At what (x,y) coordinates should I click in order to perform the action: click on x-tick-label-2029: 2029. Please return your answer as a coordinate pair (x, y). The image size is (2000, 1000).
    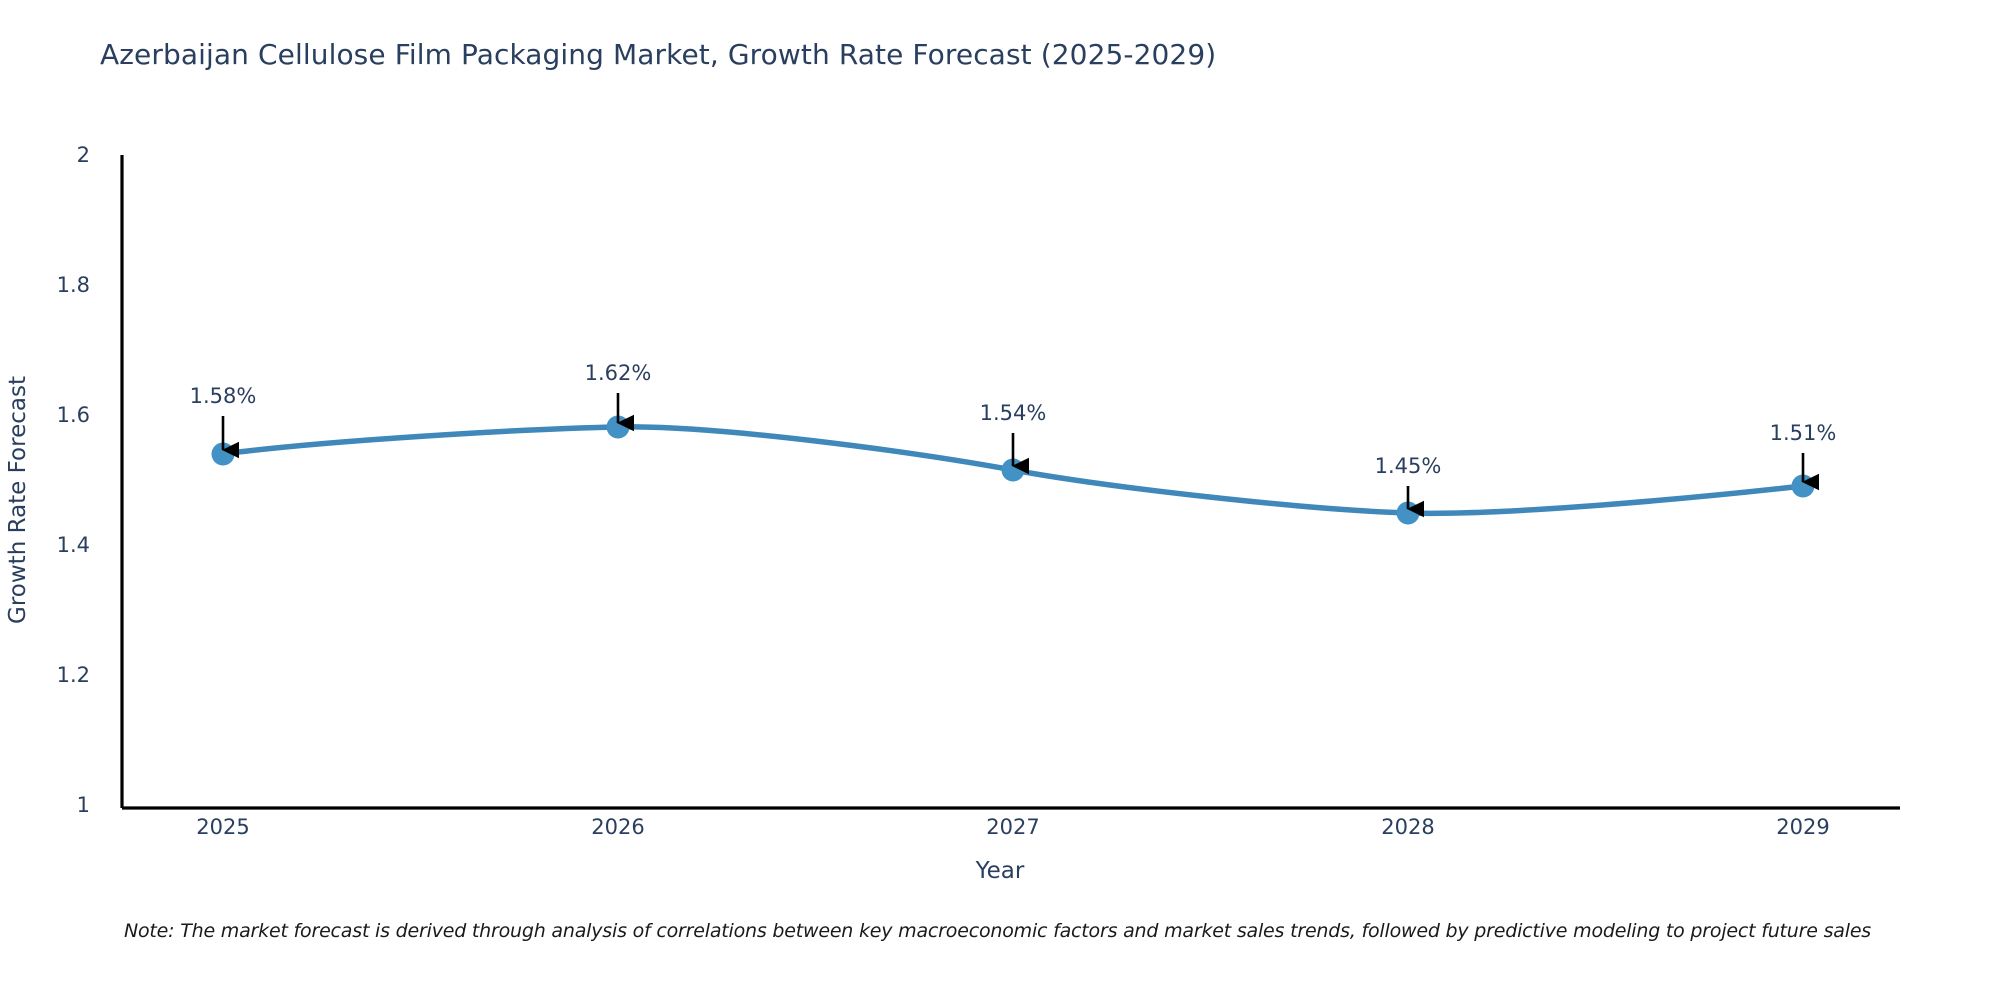
    Looking at the image, I should click on (1803, 827).